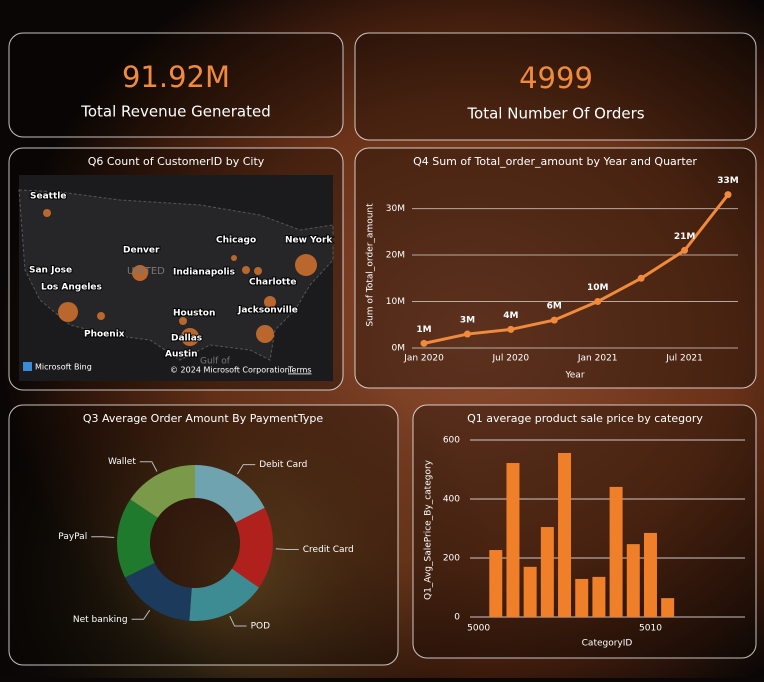  I want to click on y-tick-label: 0, so click(457, 618).